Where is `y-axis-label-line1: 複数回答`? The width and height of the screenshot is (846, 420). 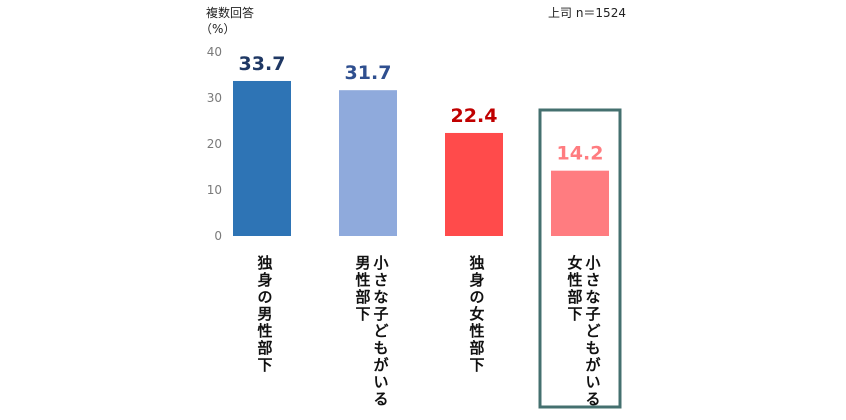 y-axis-label-line1: 複数回答 is located at coordinates (230, 12).